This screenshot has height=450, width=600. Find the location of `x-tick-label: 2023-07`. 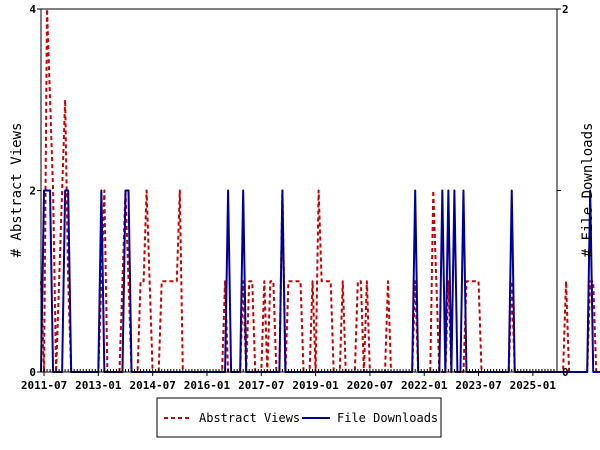

x-tick-label: 2023-07 is located at coordinates (478, 385).